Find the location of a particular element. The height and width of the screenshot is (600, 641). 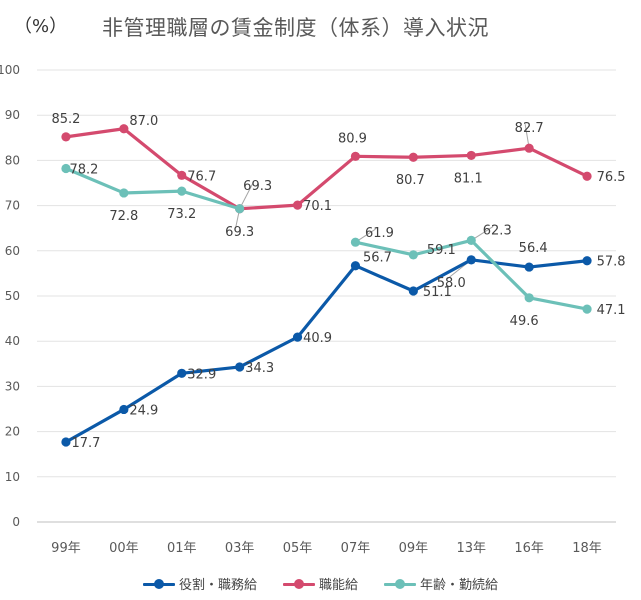

data-label: 70.1 is located at coordinates (317, 206).